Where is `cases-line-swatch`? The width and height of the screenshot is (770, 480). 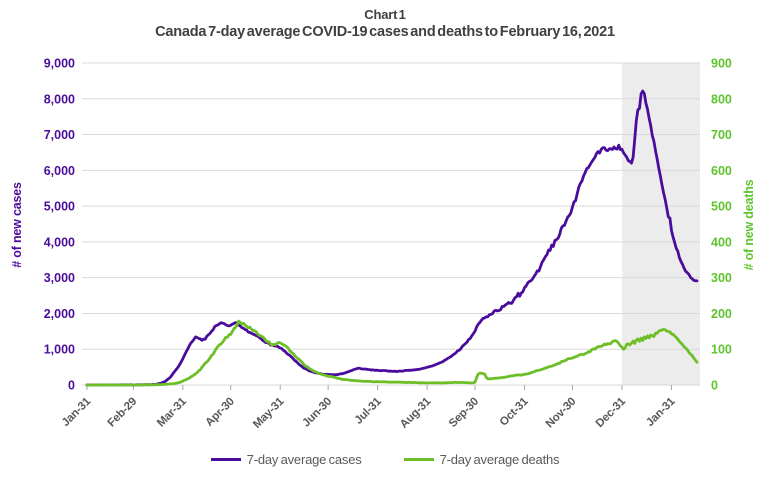
cases-line-swatch is located at coordinates (225, 459).